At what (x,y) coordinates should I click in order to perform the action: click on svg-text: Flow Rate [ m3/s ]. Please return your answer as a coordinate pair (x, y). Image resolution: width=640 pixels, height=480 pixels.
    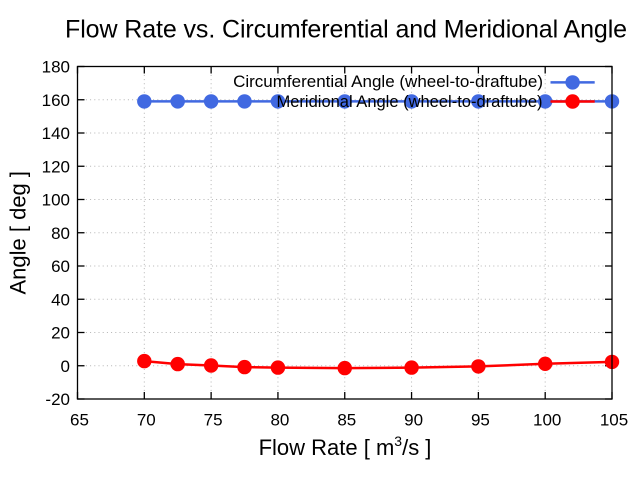
    Looking at the image, I should click on (345, 446).